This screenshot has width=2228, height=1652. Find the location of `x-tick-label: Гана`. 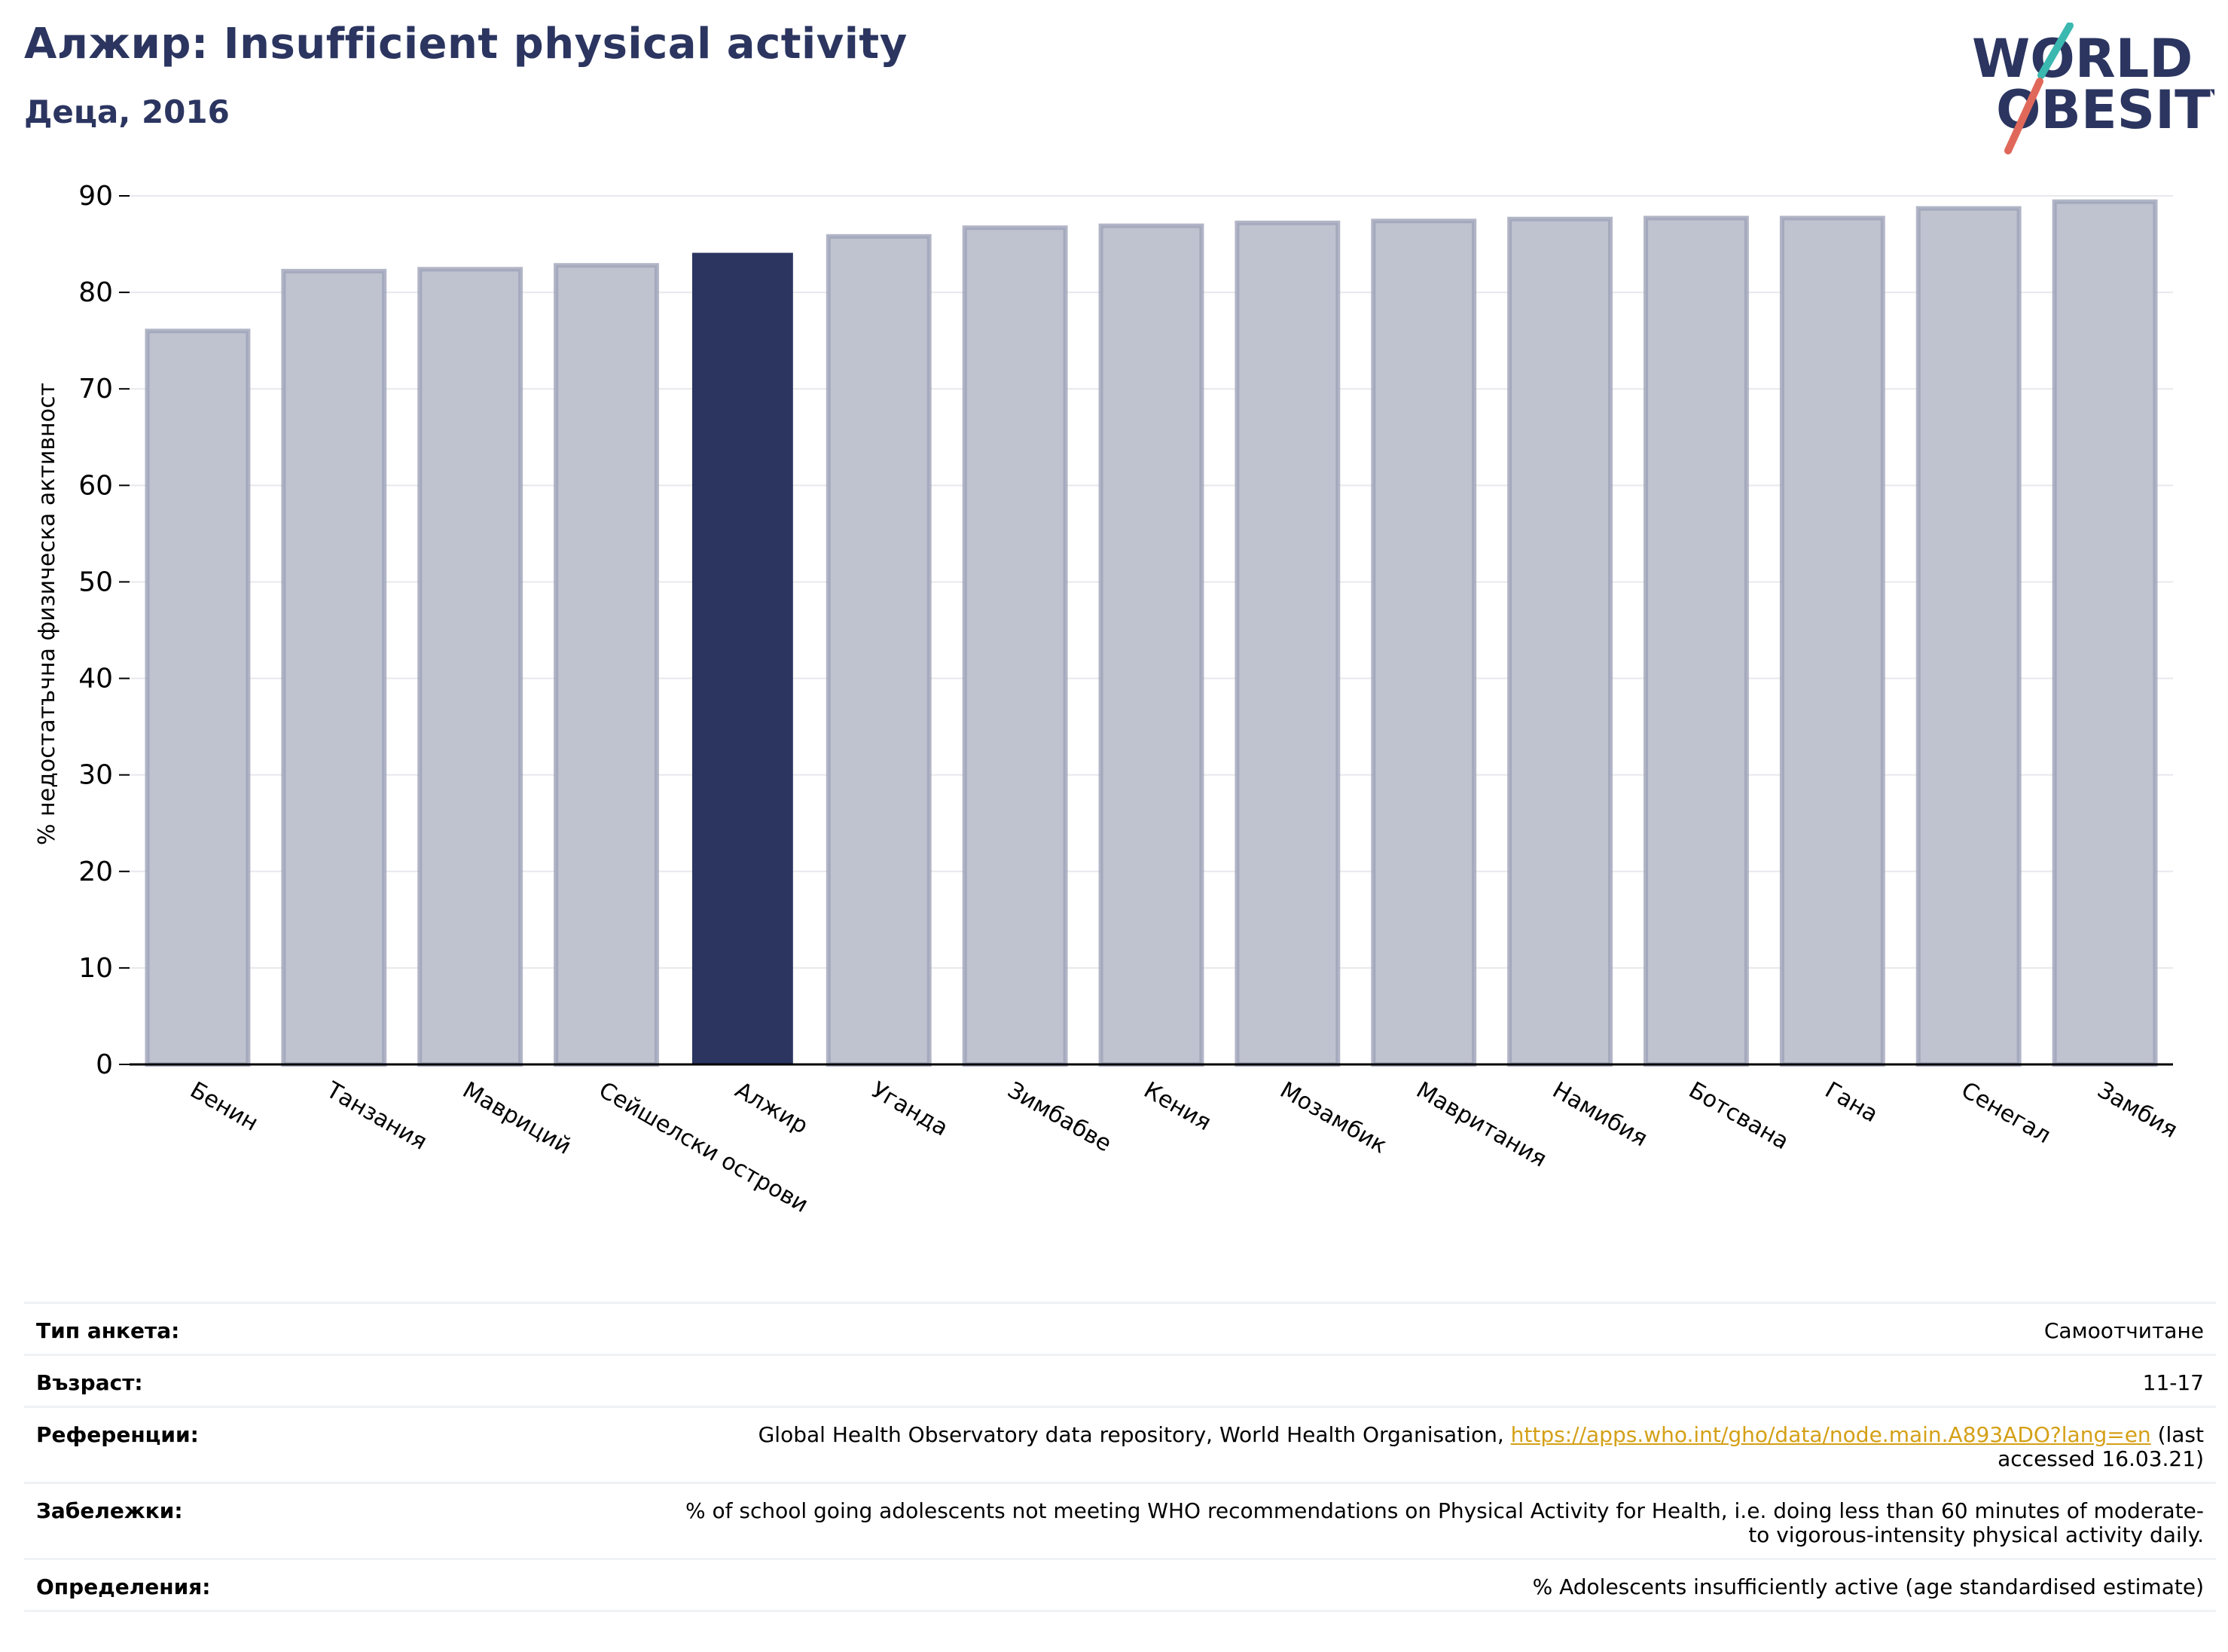

x-tick-label: Гана is located at coordinates (1851, 1102).